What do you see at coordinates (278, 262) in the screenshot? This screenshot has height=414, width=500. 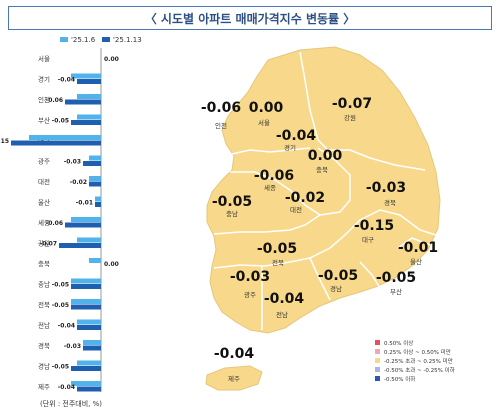 I see `region-name-11: 전북` at bounding box center [278, 262].